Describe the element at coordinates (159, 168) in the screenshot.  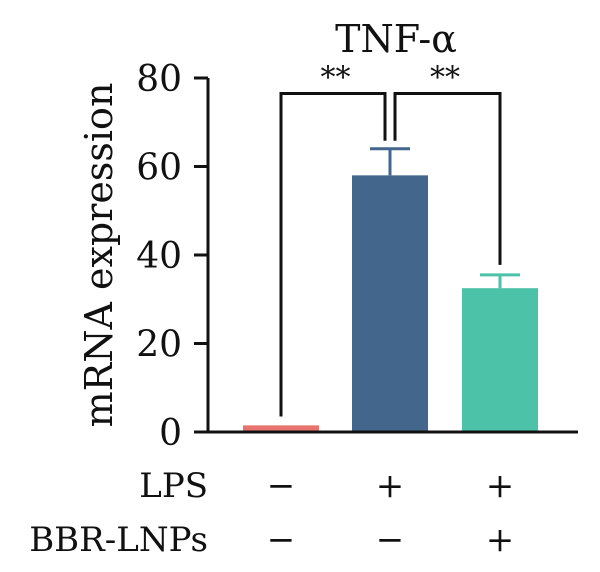
I see `y-tick-label: 60` at that location.